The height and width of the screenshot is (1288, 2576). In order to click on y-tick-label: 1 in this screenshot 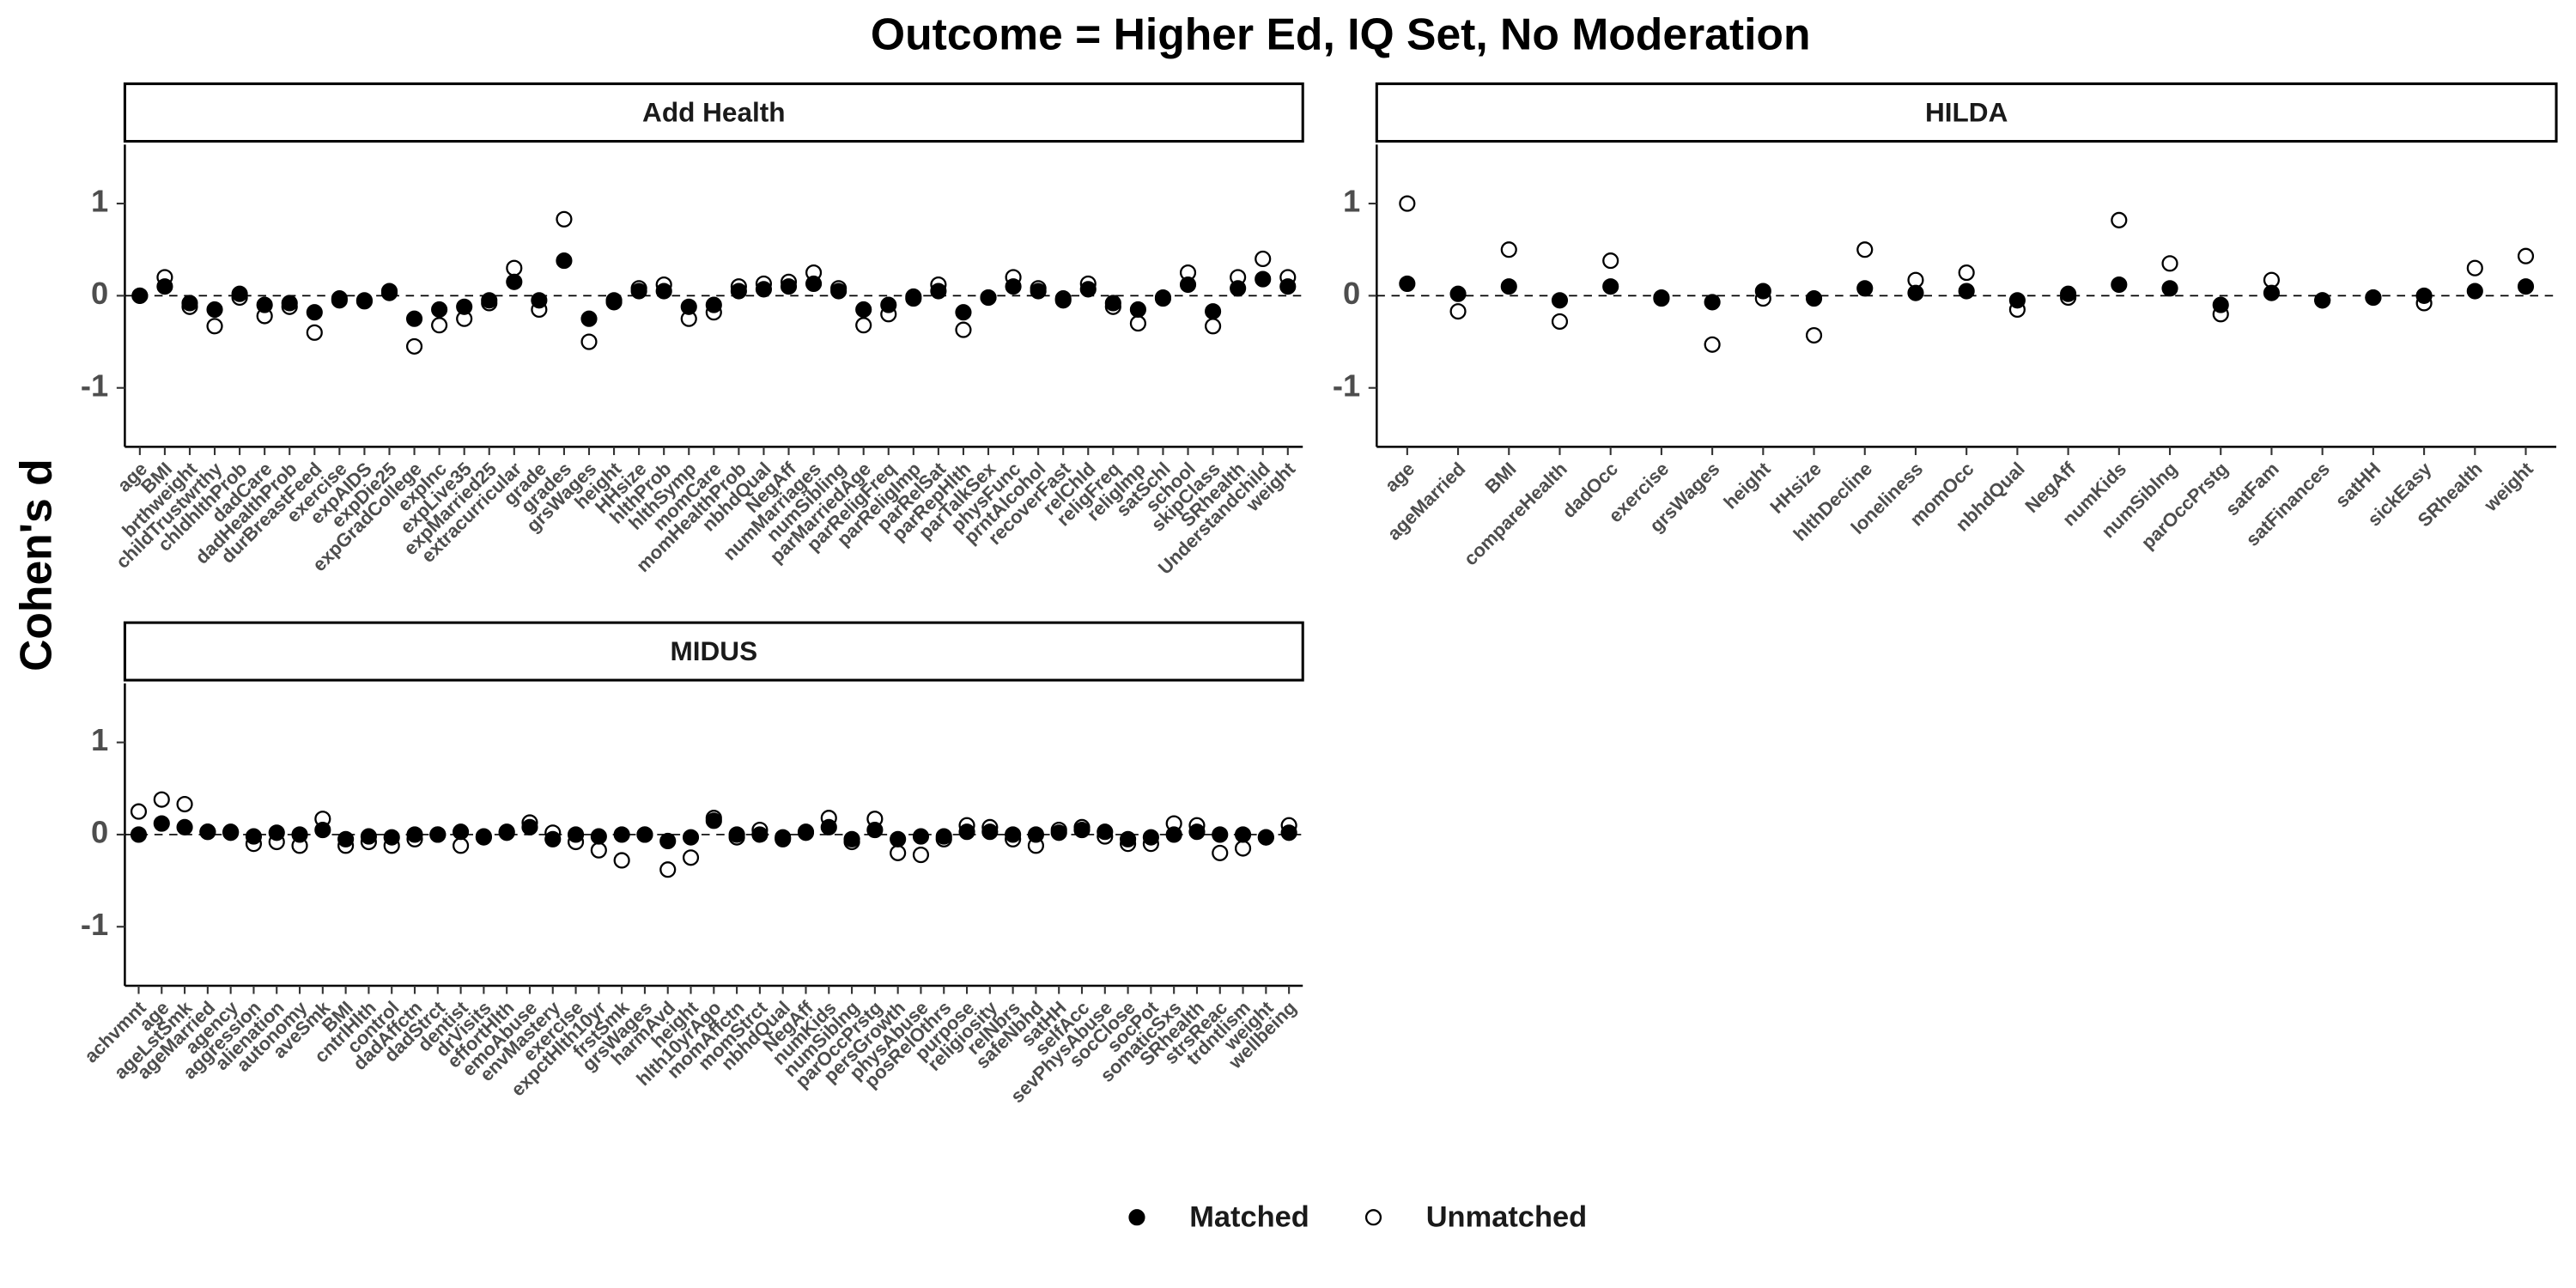, I will do `click(1352, 202)`.